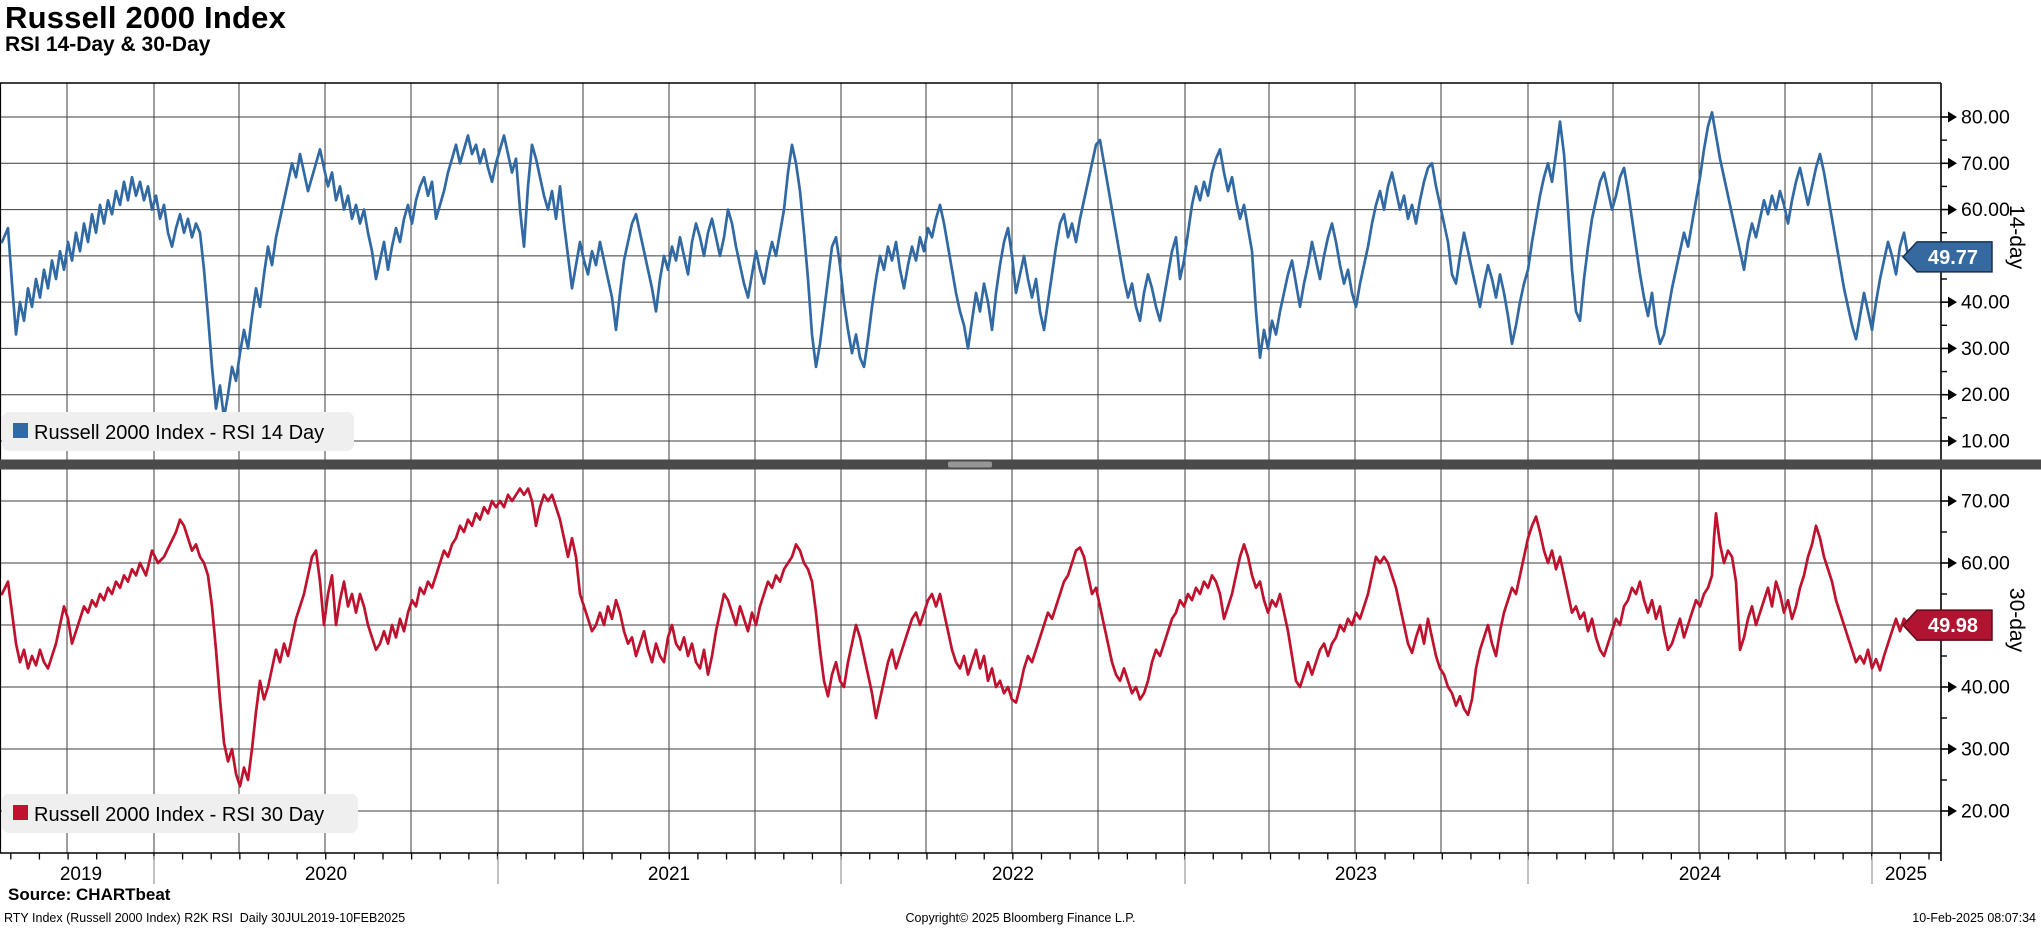 Image resolution: width=2041 pixels, height=932 pixels. Describe the element at coordinates (669, 874) in the screenshot. I see `svg-text: 2021` at that location.